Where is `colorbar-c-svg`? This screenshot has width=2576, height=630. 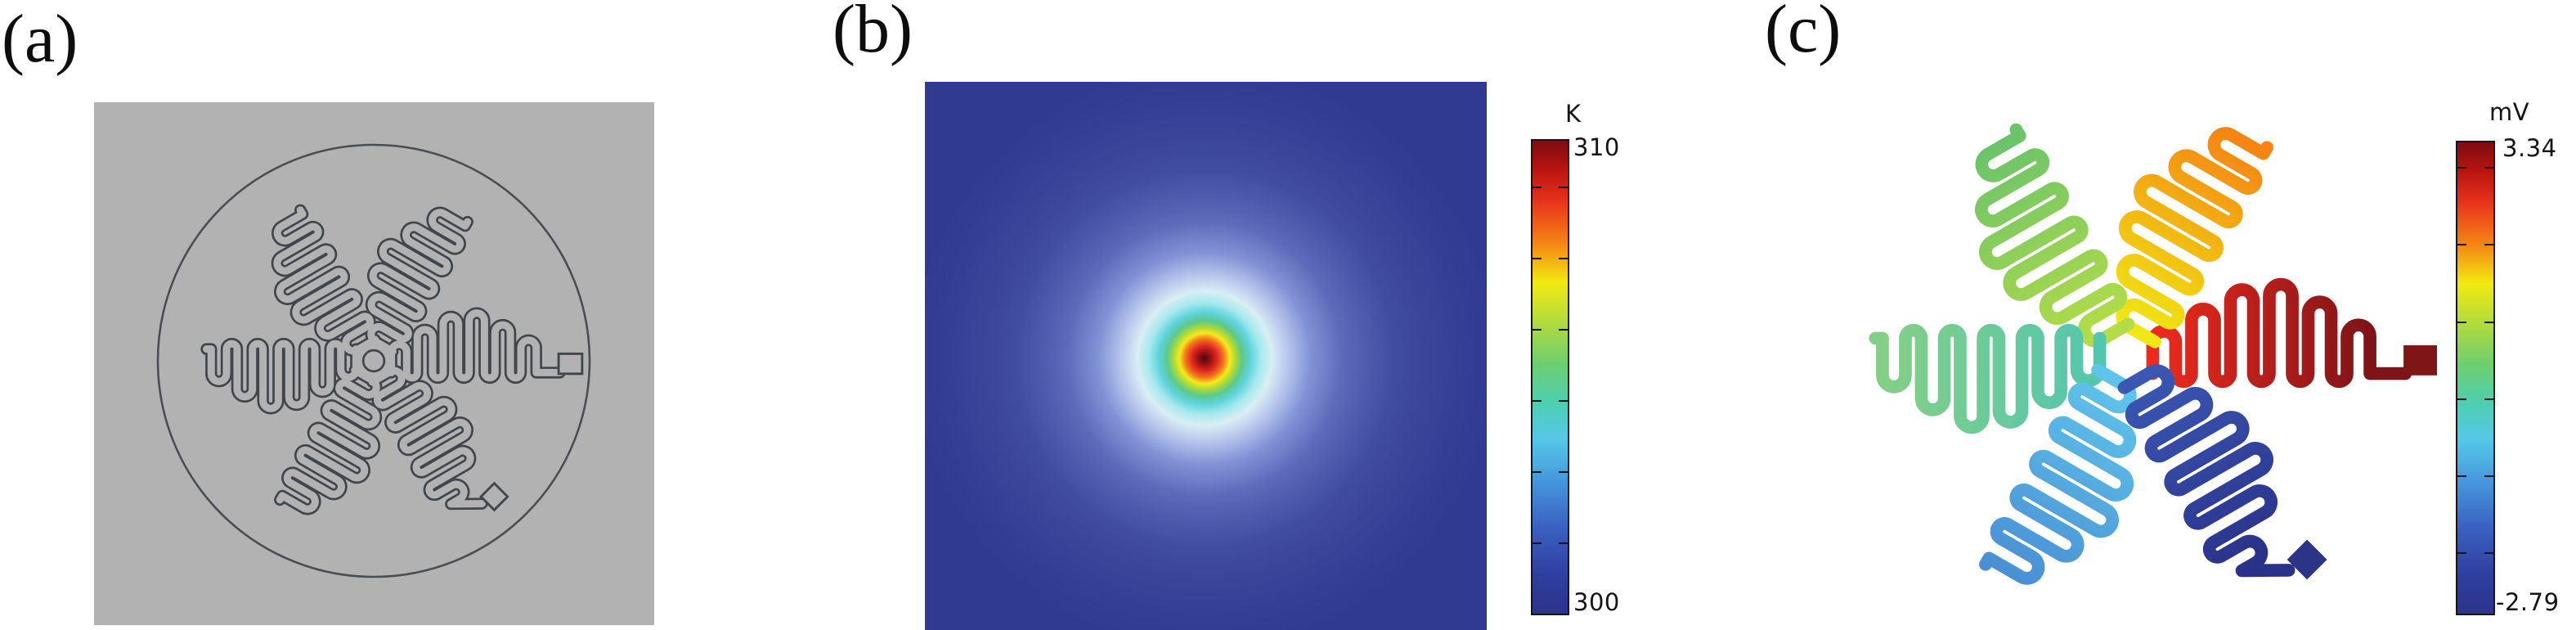
colorbar-c-svg is located at coordinates (2475, 378).